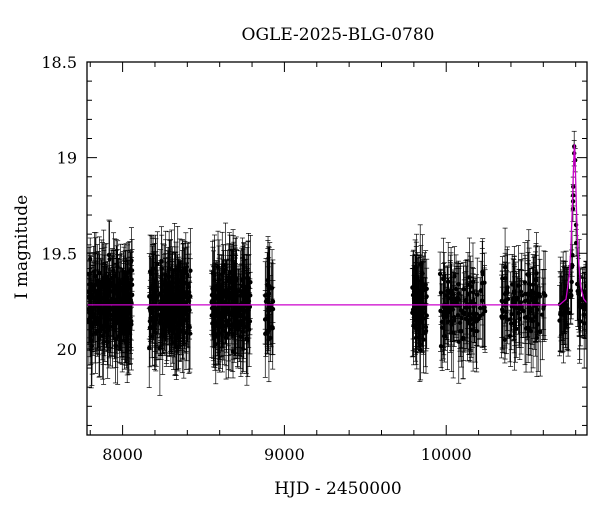 Image resolution: width=600 pixels, height=512 pixels. I want to click on y-axis-label: I magnitude, so click(22, 247).